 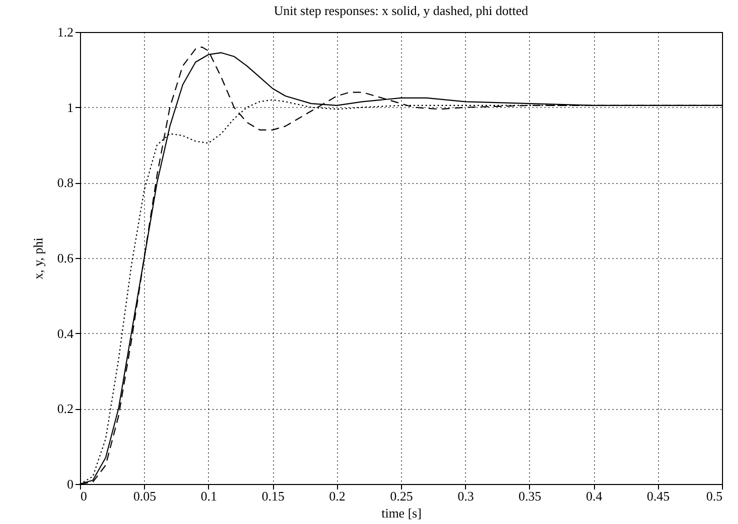 What do you see at coordinates (658, 496) in the screenshot?
I see `x-tick-label: 0.45` at bounding box center [658, 496].